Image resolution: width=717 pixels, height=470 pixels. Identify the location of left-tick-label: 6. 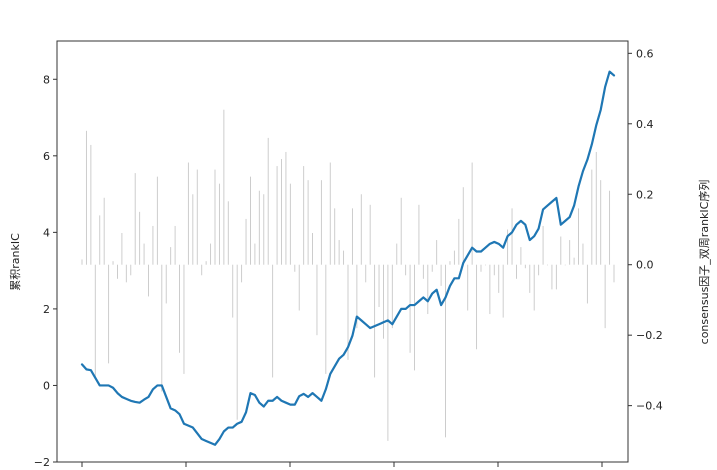
(46, 156).